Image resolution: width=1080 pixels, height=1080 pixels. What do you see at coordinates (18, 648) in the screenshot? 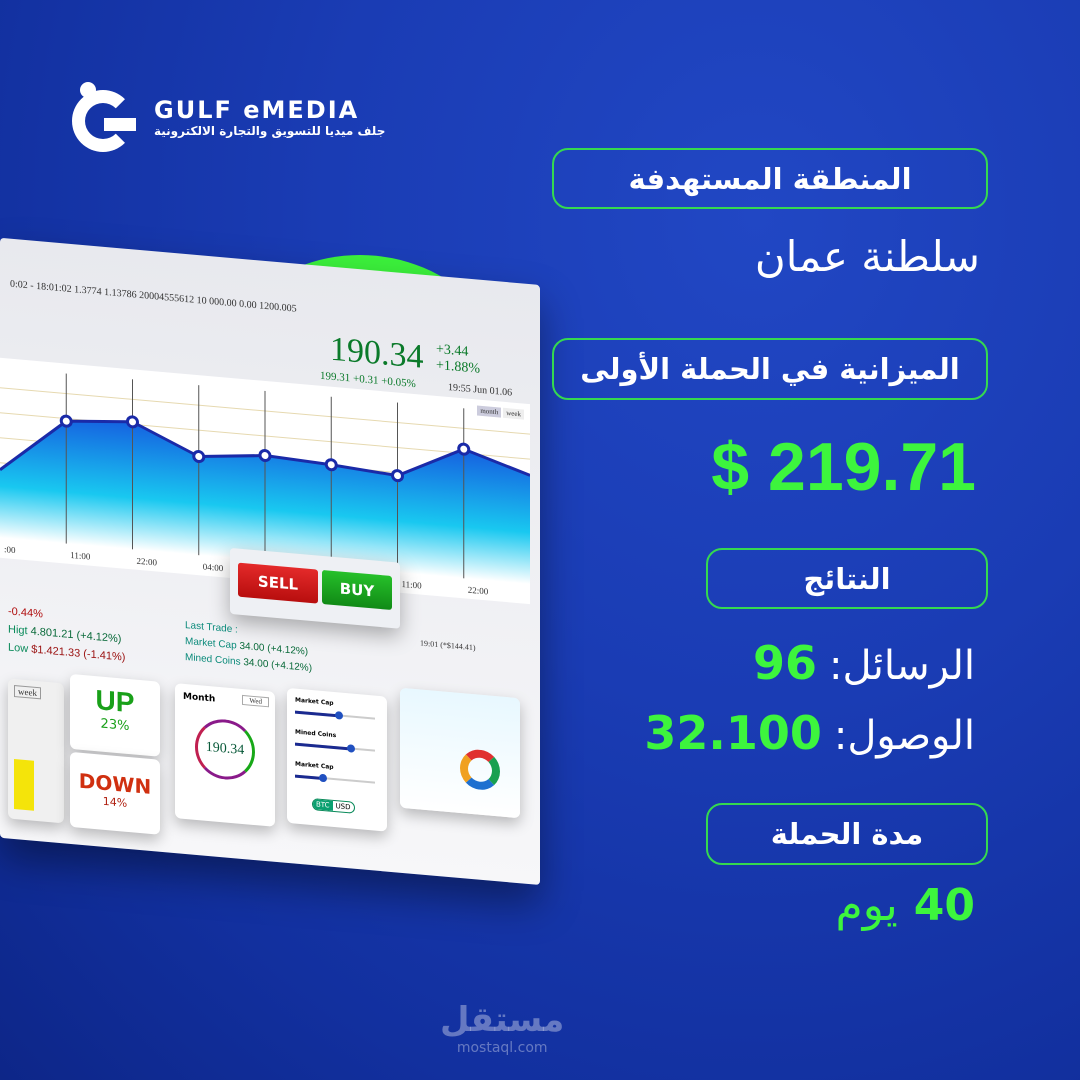
I see `low-label: Low` at bounding box center [18, 648].